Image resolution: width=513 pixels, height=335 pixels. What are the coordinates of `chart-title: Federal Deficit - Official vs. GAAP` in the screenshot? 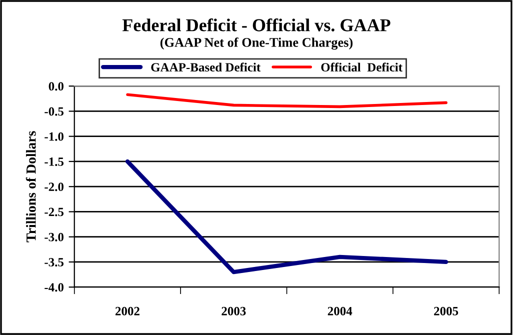 It's located at (256, 25).